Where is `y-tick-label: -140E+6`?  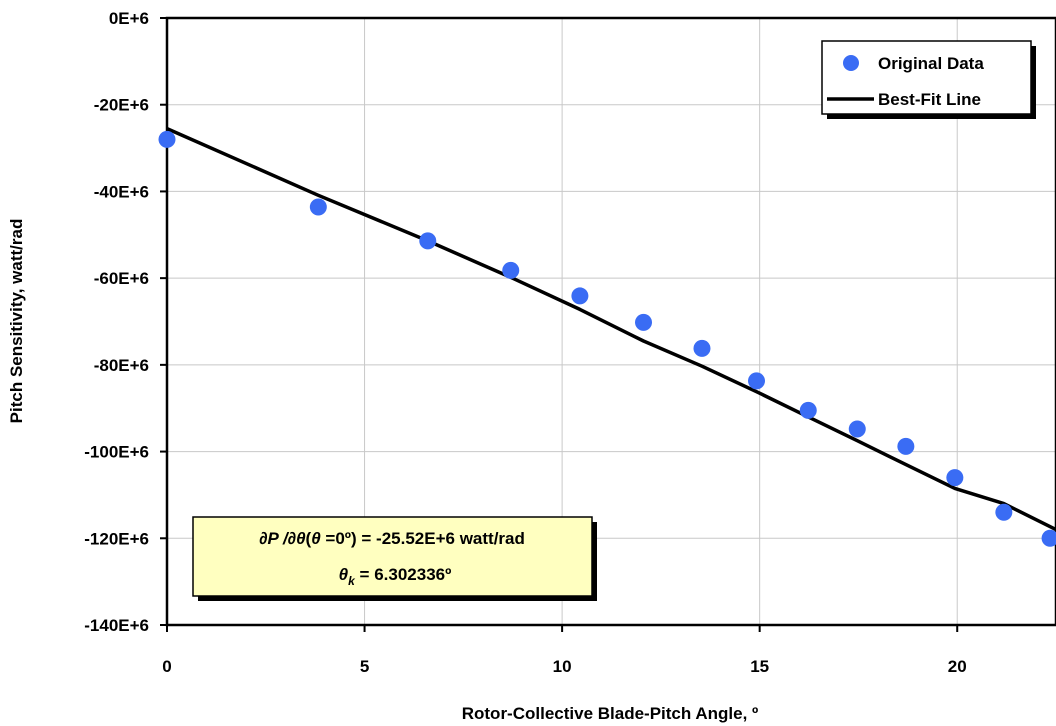
y-tick-label: -140E+6 is located at coordinates (116, 625).